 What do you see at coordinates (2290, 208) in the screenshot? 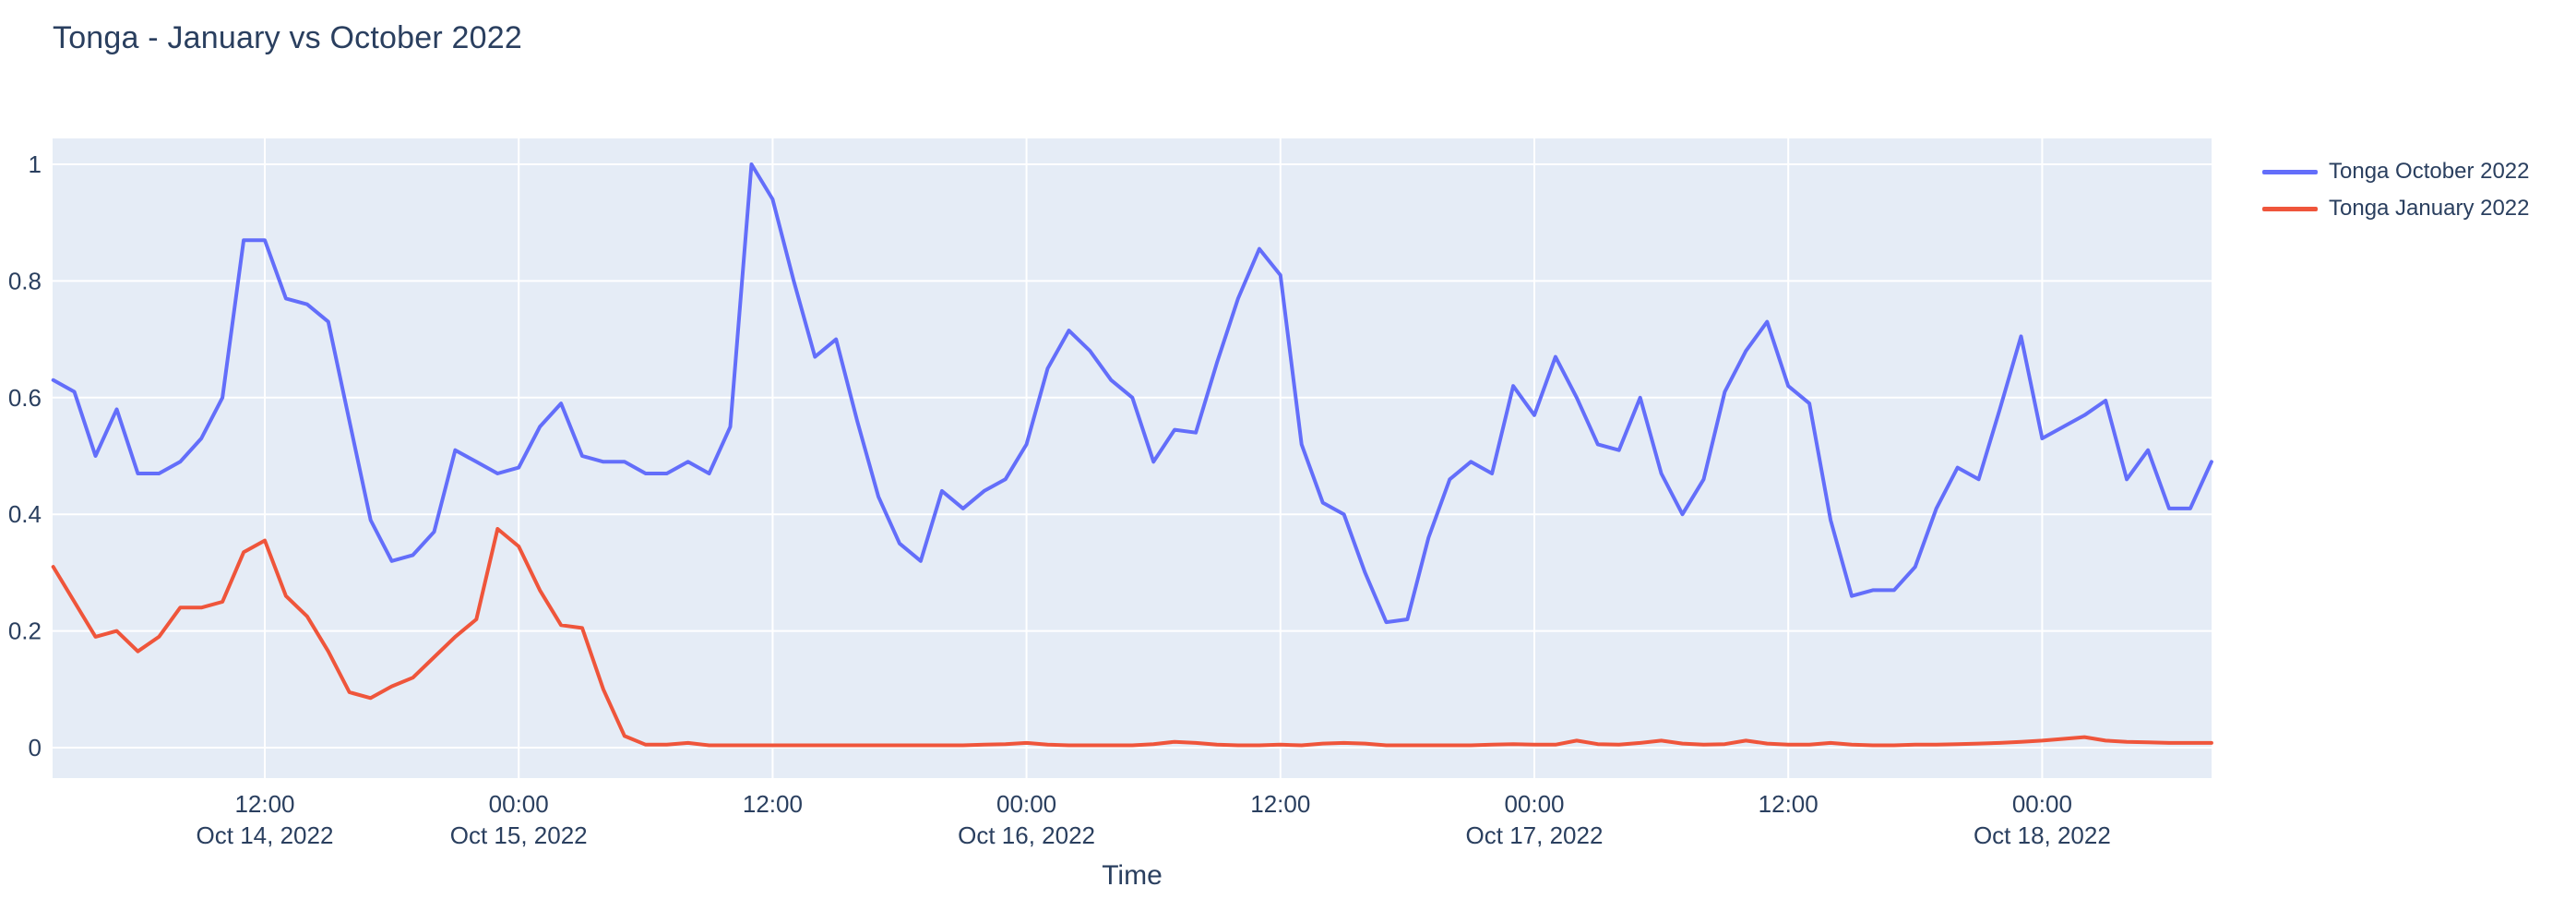
I see `legend-line-swatch-january` at bounding box center [2290, 208].